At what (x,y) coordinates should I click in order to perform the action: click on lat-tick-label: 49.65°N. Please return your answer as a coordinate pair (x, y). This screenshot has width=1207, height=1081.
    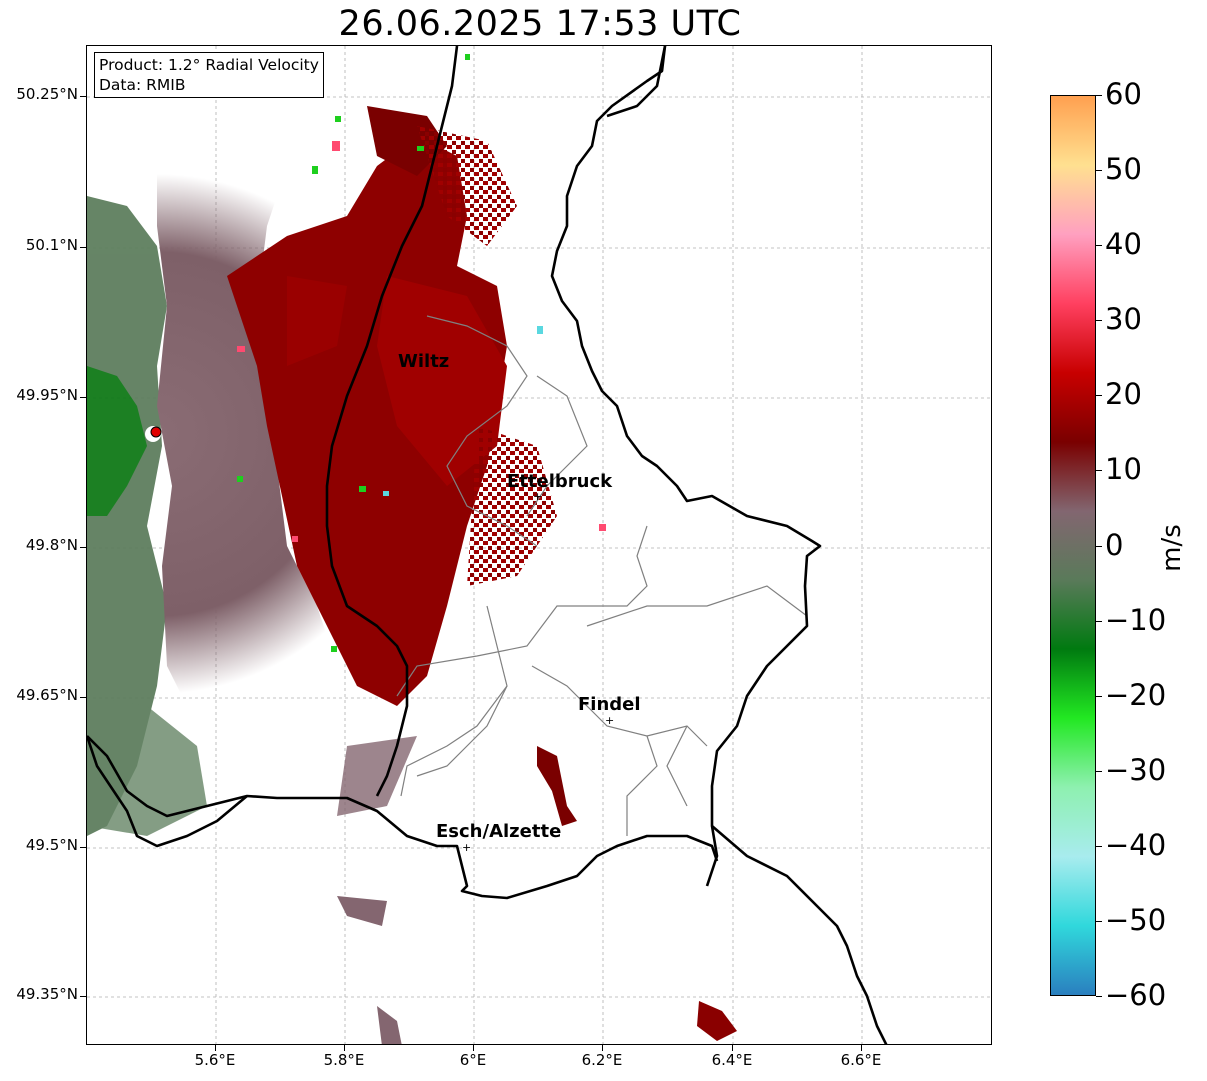
    Looking at the image, I should click on (47, 695).